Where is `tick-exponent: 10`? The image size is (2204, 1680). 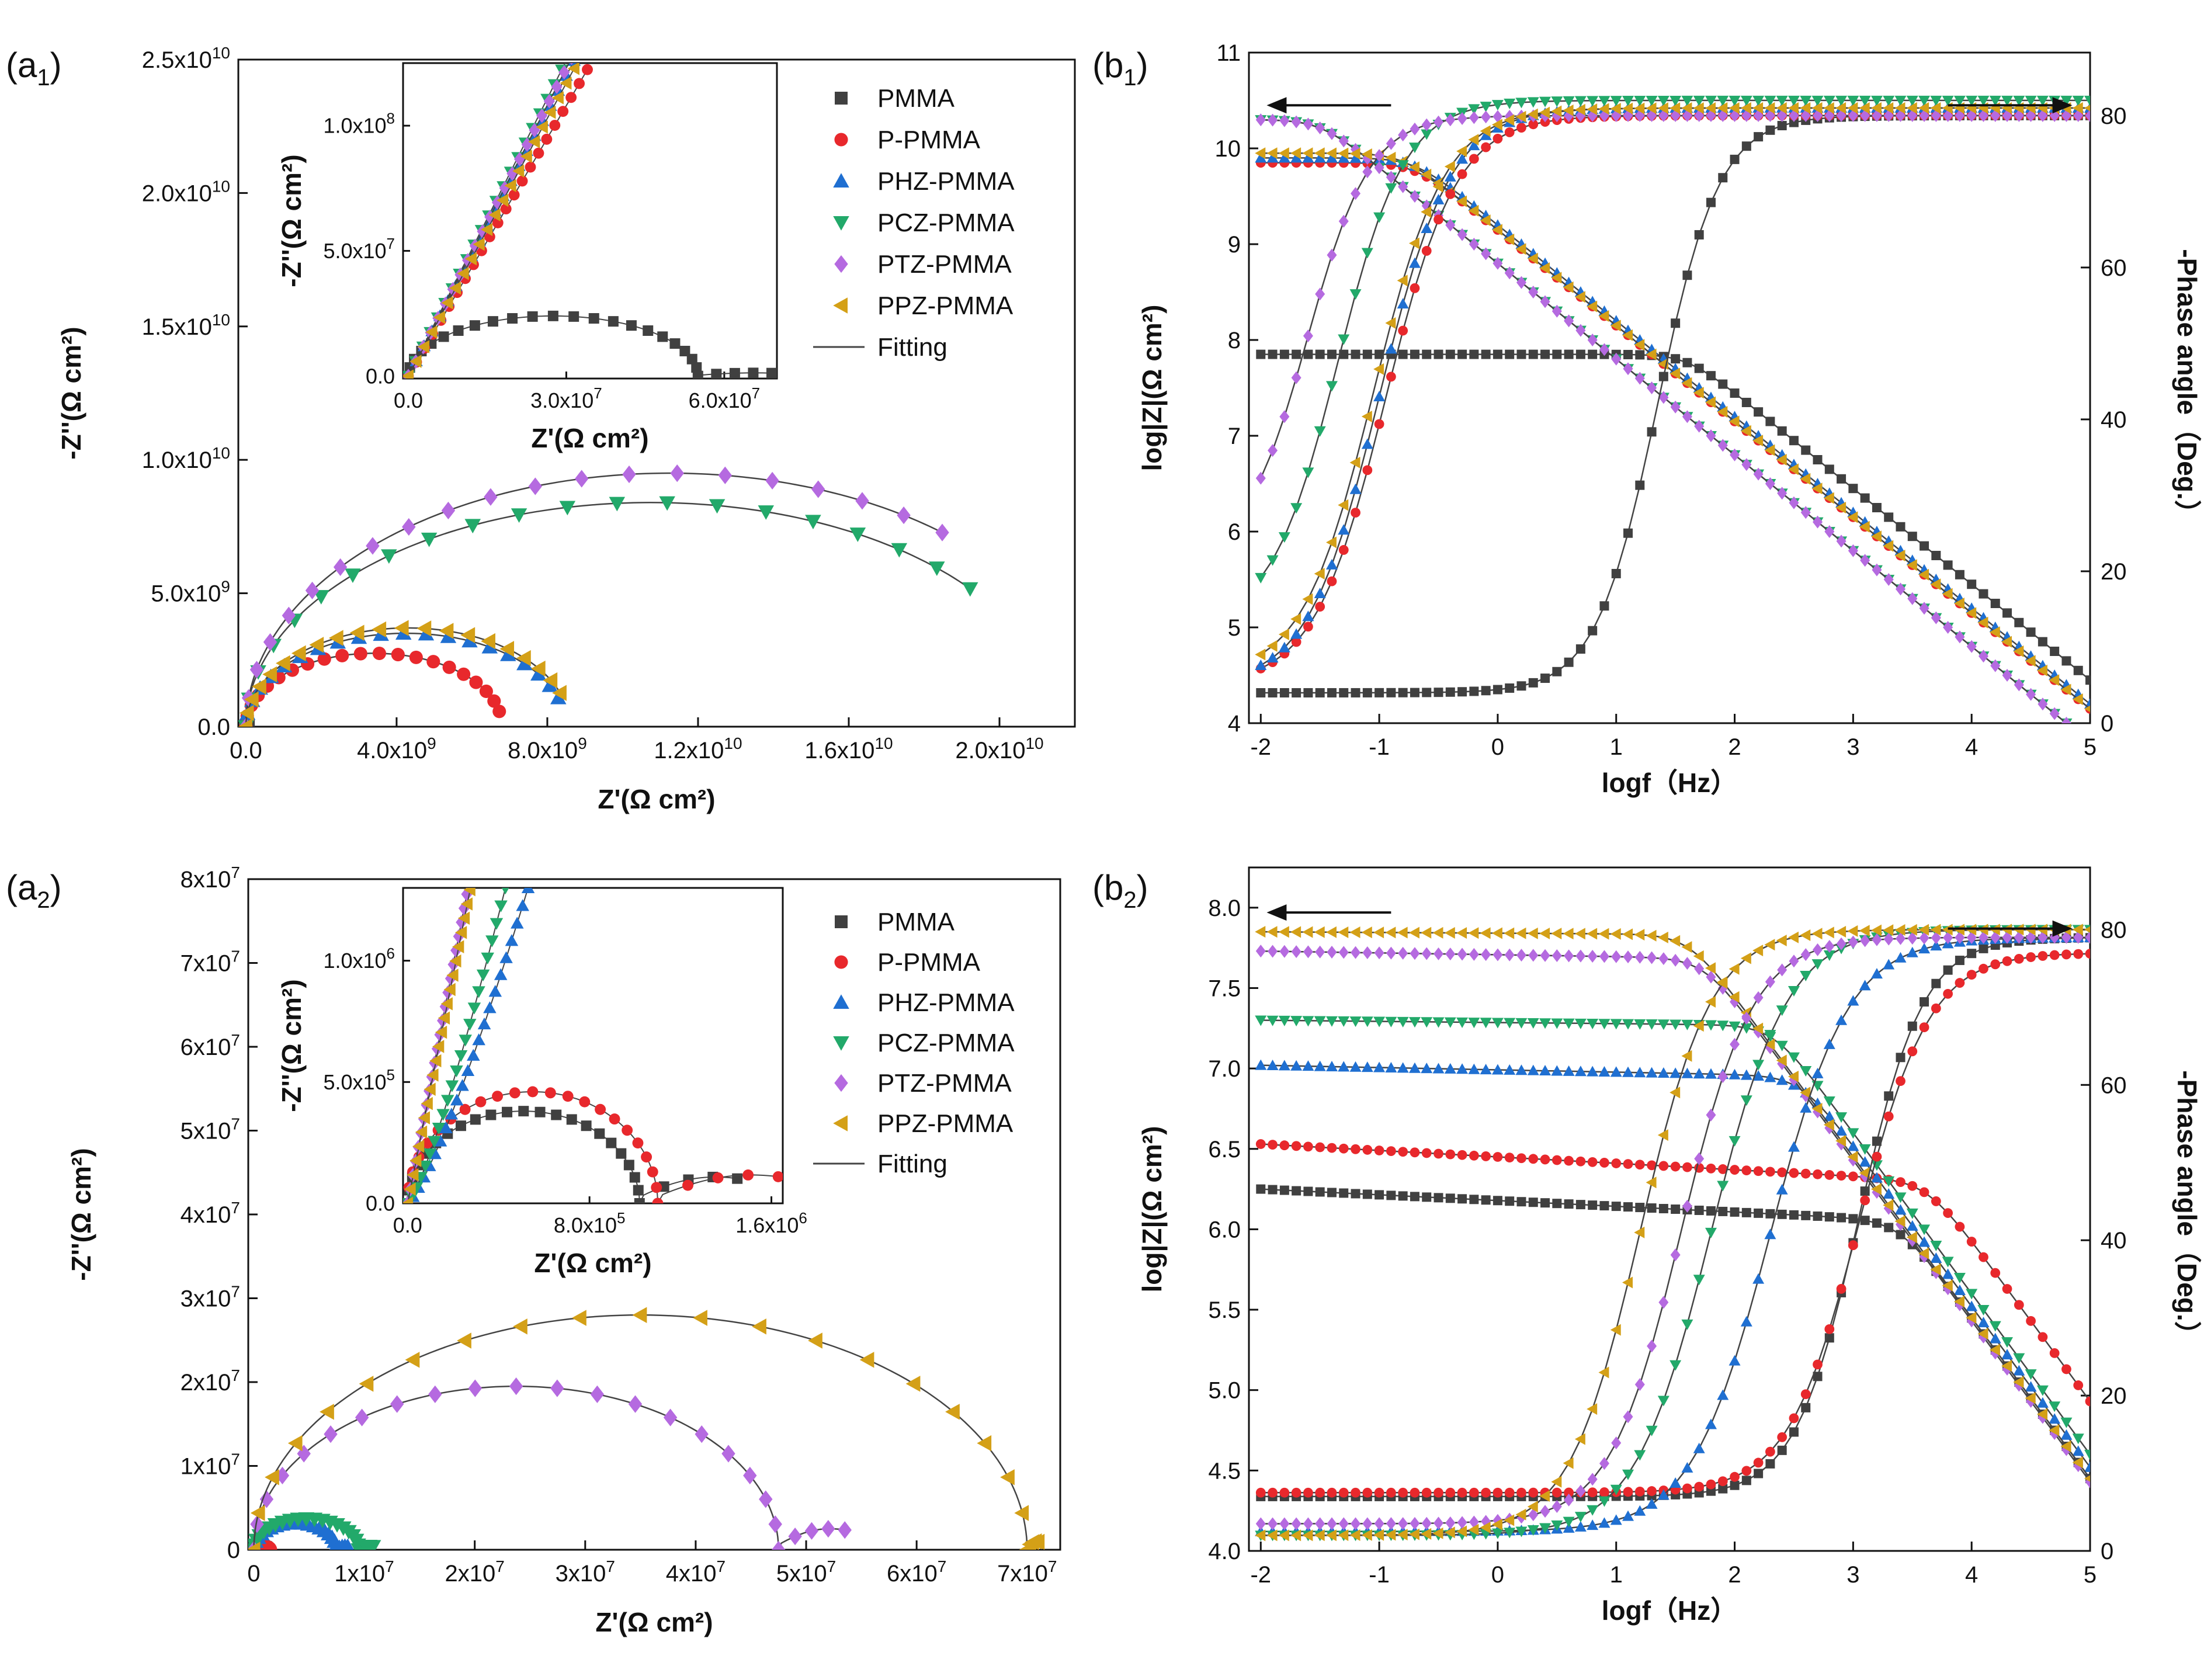
tick-exponent: 10 is located at coordinates (733, 743).